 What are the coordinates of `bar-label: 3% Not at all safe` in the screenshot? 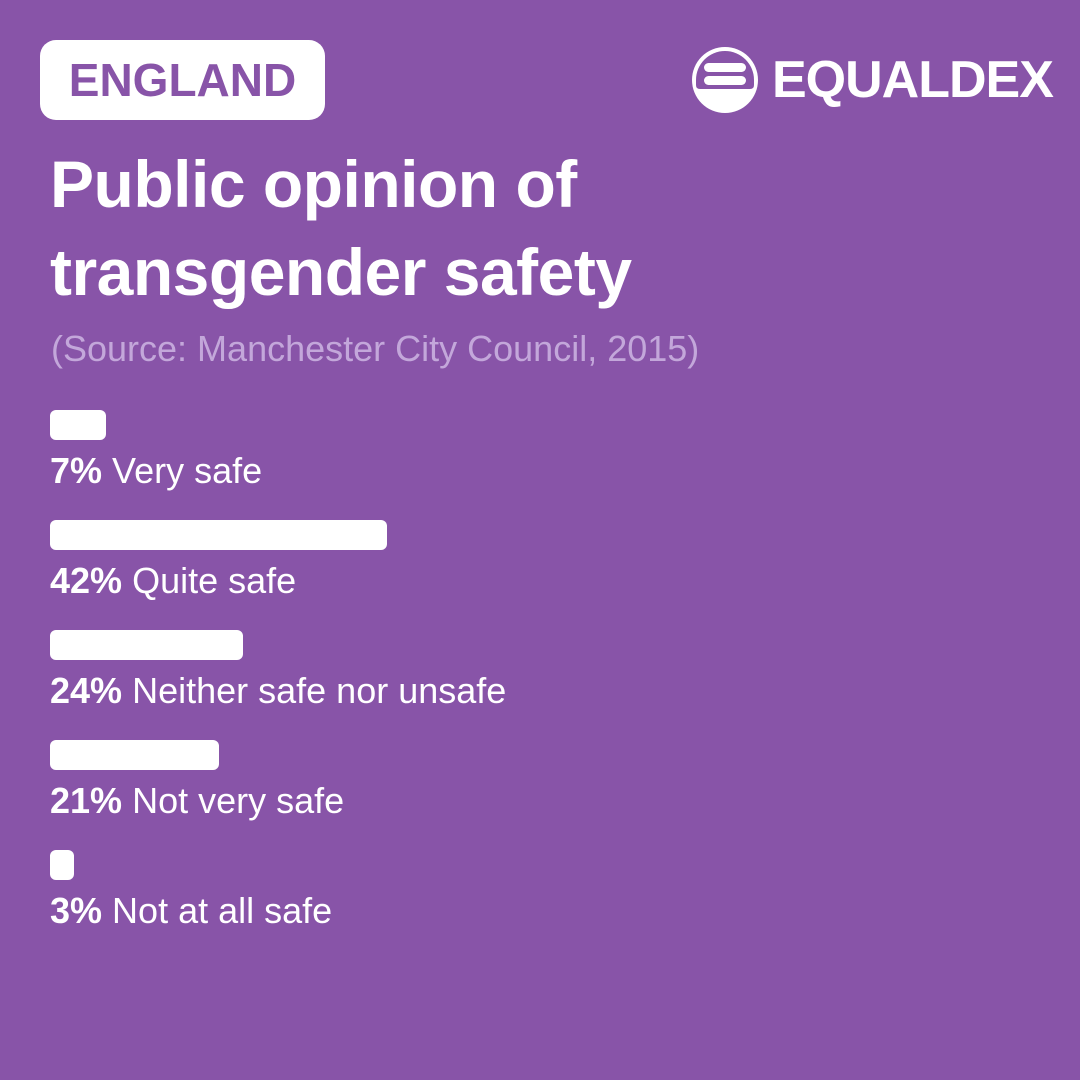 It's located at (191, 911).